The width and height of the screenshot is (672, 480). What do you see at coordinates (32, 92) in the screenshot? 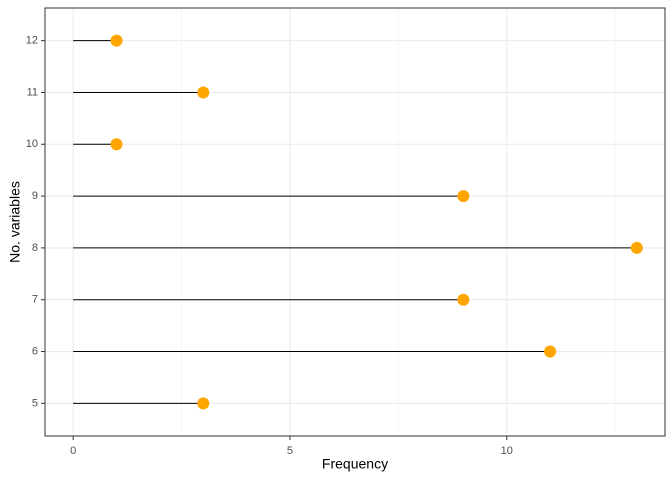
I see `y-tick-label: 11` at bounding box center [32, 92].